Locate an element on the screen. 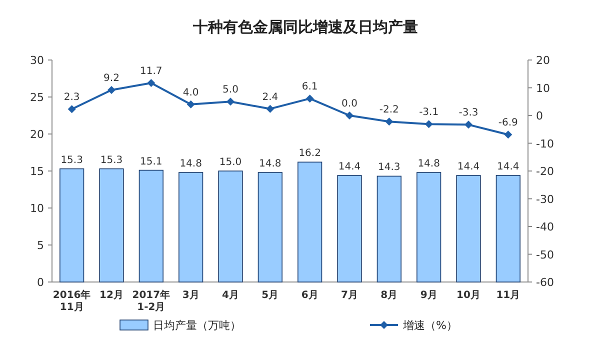  legend-label: 增速（%） is located at coordinates (430, 325).